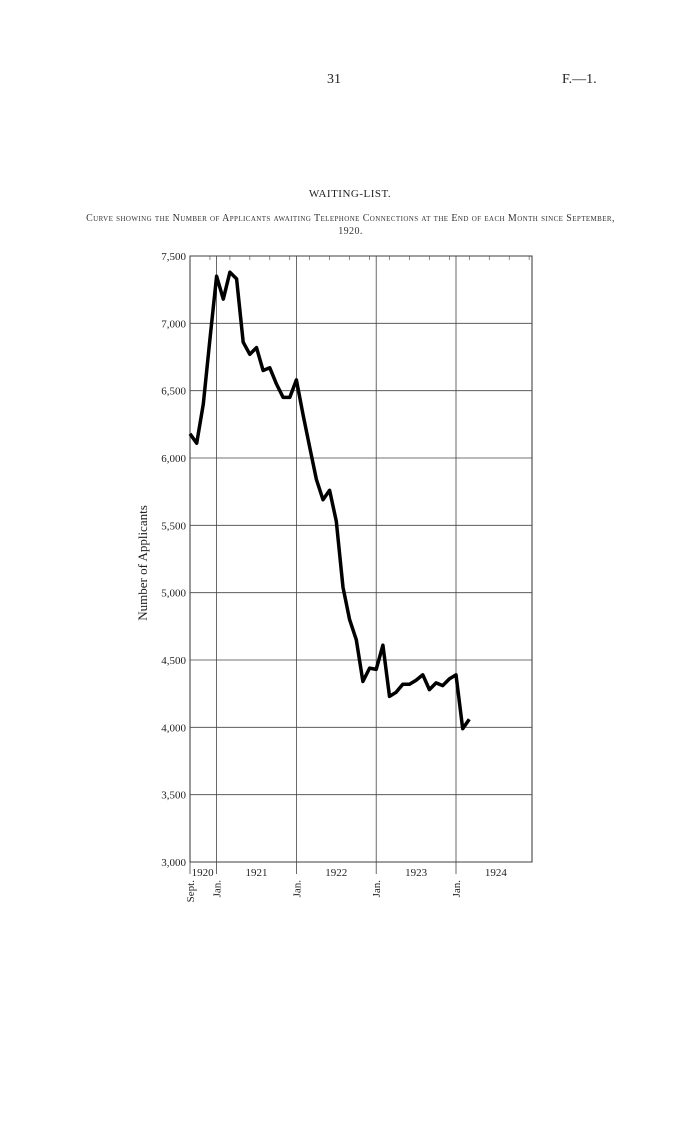  I want to click on year-label: 1923, so click(416, 873).